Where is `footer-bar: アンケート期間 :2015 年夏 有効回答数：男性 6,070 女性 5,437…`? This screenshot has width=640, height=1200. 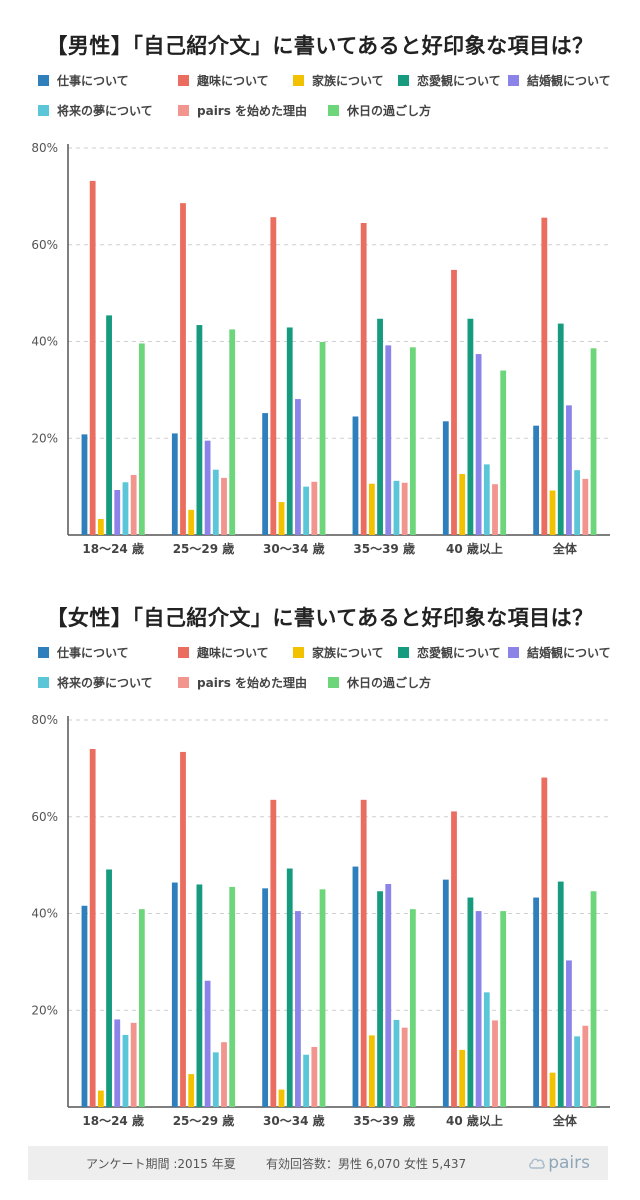 footer-bar: アンケート期間 :2015 年夏 有効回答数：男性 6,070 女性 5,437… is located at coordinates (318, 1163).